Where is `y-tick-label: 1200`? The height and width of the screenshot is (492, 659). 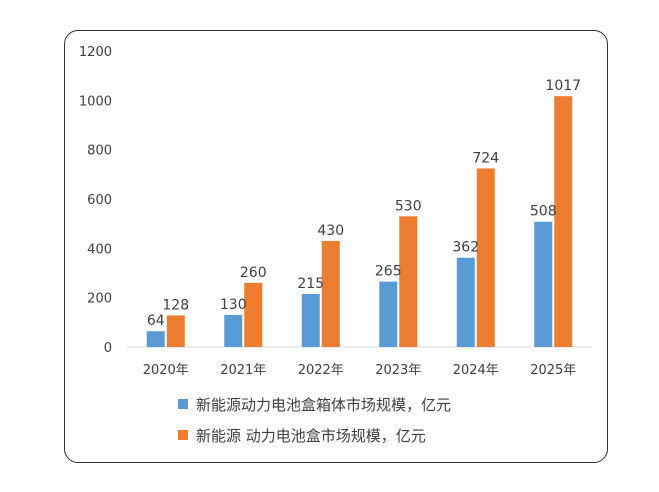
y-tick-label: 1200 is located at coordinates (95, 52).